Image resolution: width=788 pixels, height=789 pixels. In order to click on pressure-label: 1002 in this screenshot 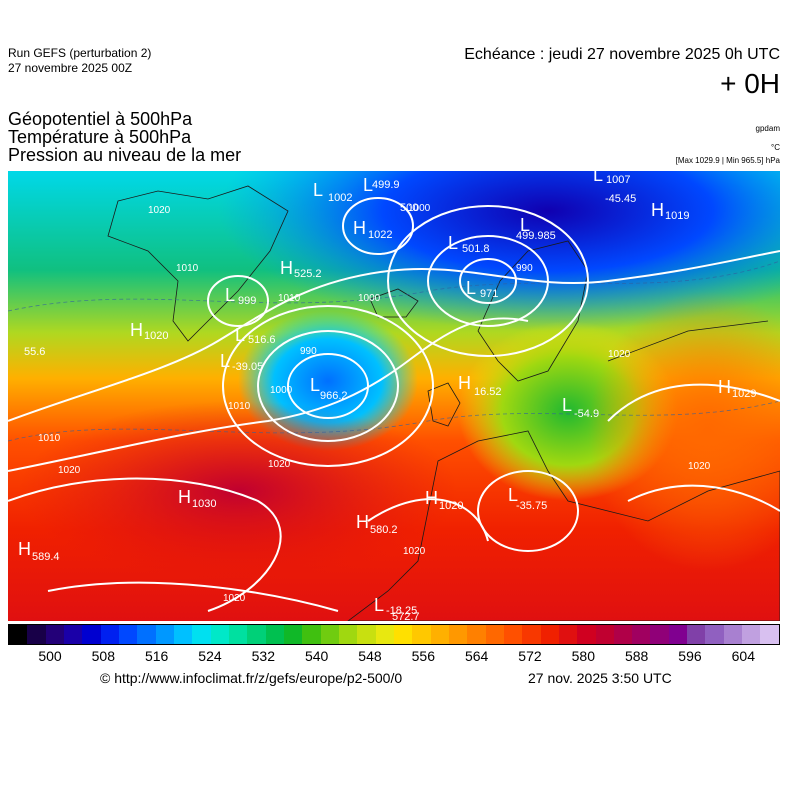, I will do `click(340, 198)`.